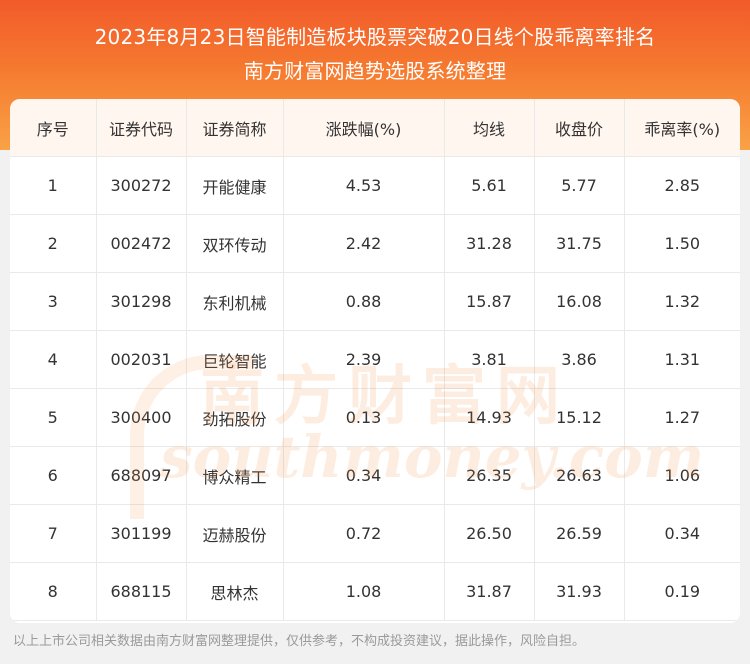 The image size is (750, 664). Describe the element at coordinates (682, 359) in the screenshot. I see `cell-bias: 1.31` at that location.